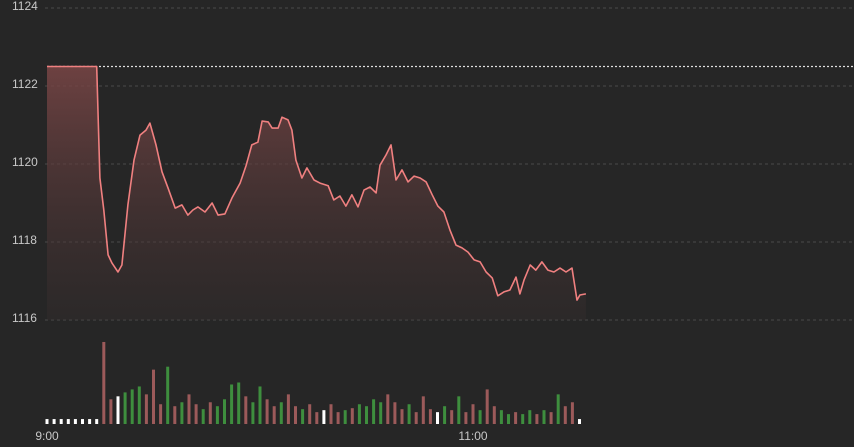 The width and height of the screenshot is (854, 447). I want to click on x-tick-label: 11:00, so click(472, 436).